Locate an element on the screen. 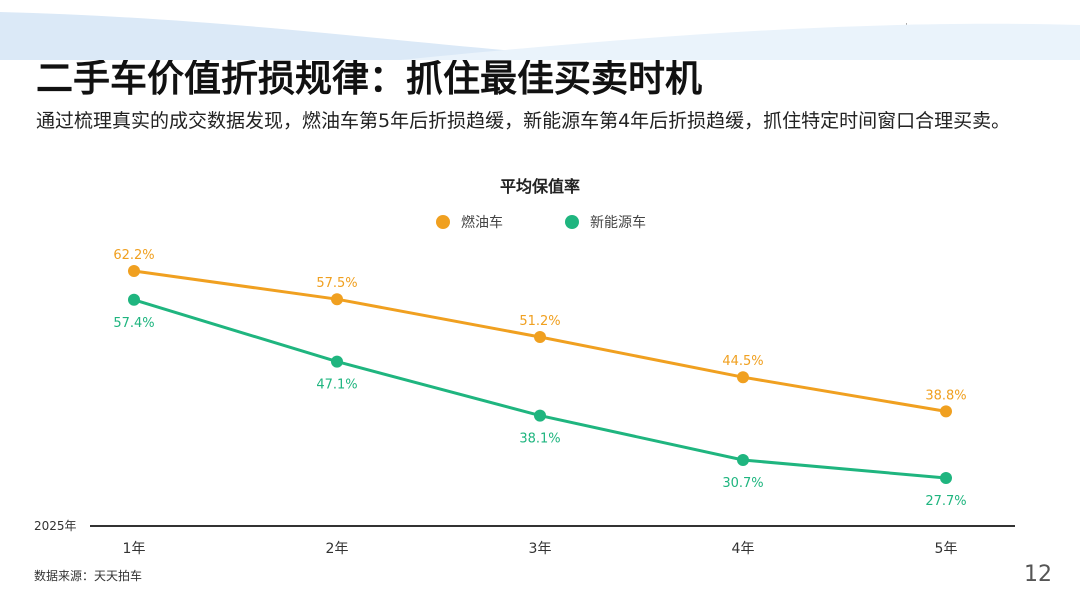 The height and width of the screenshot is (608, 1080). legend-label: 燃油车 is located at coordinates (482, 222).